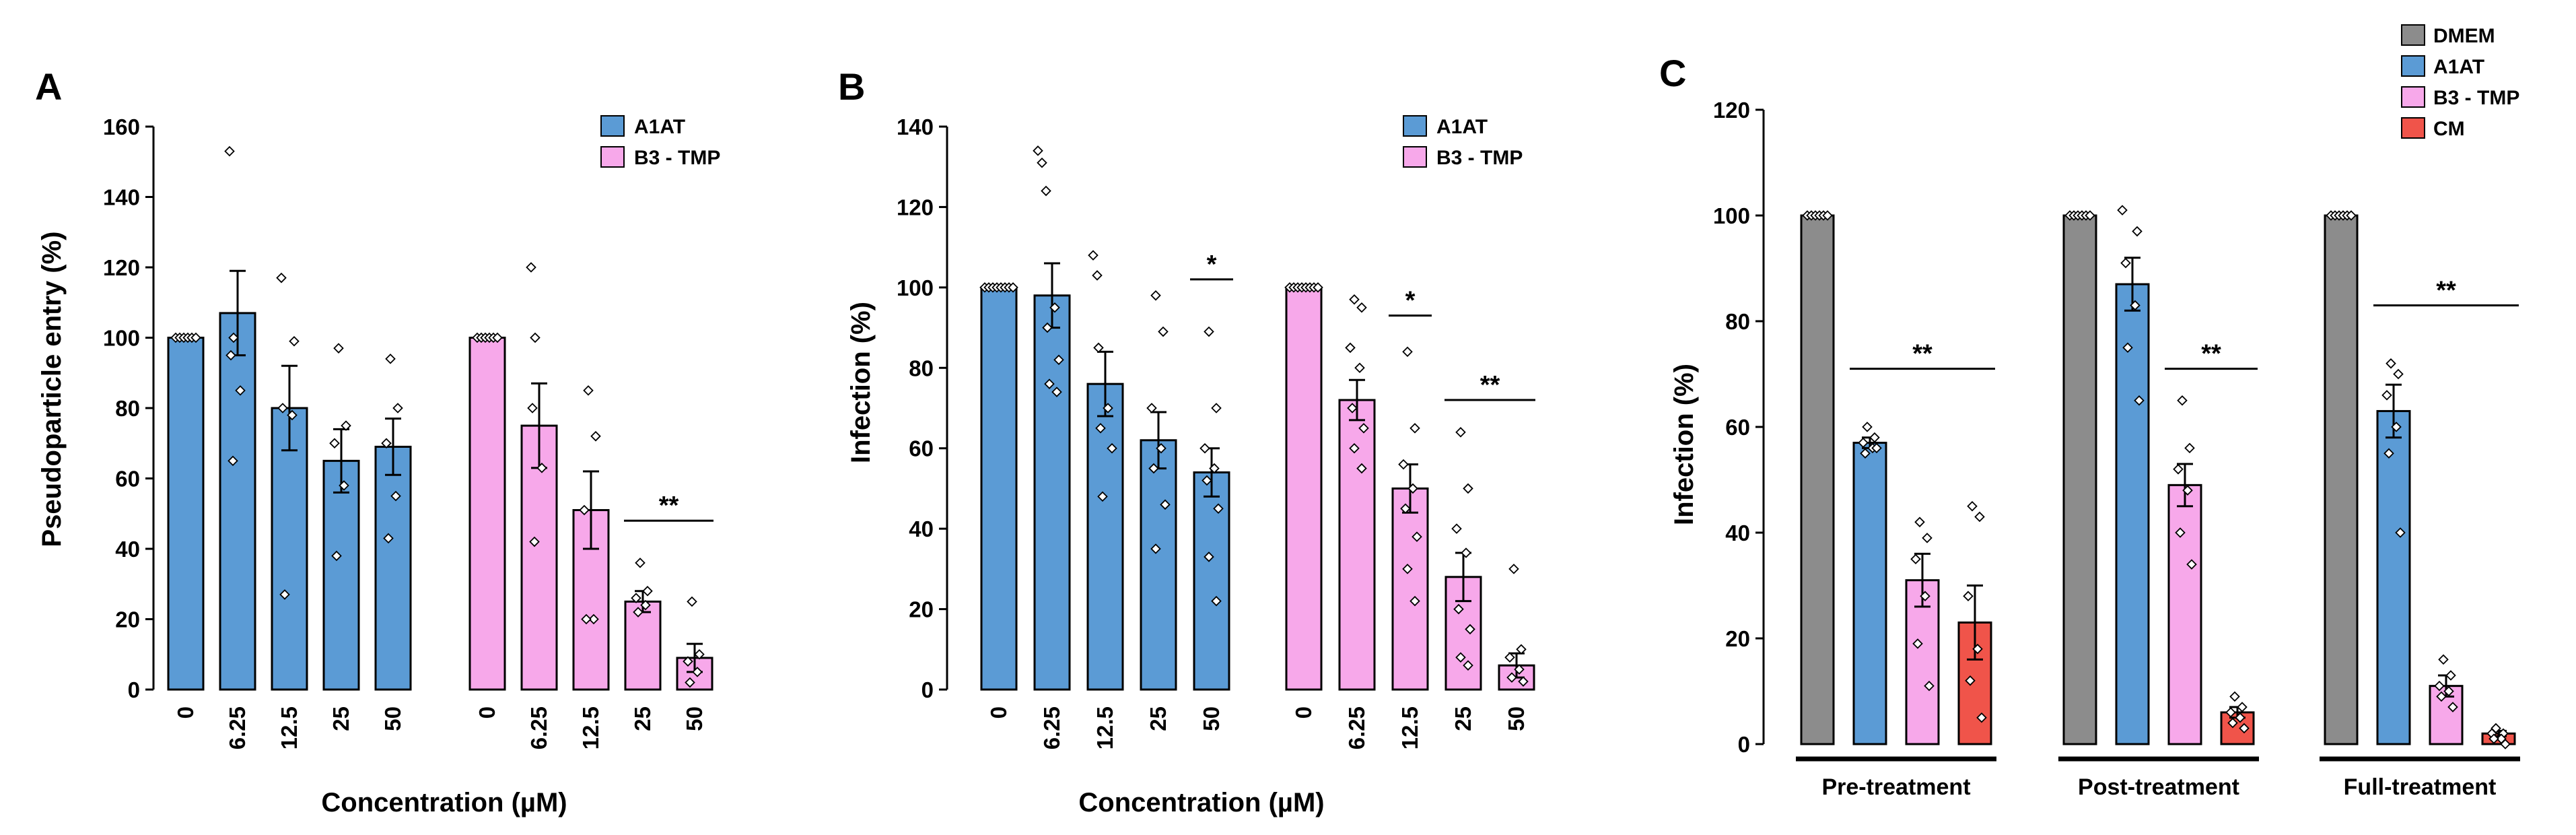 The height and width of the screenshot is (835, 2576). What do you see at coordinates (121, 338) in the screenshot?
I see `panel-a-y-tick-label: 100` at bounding box center [121, 338].